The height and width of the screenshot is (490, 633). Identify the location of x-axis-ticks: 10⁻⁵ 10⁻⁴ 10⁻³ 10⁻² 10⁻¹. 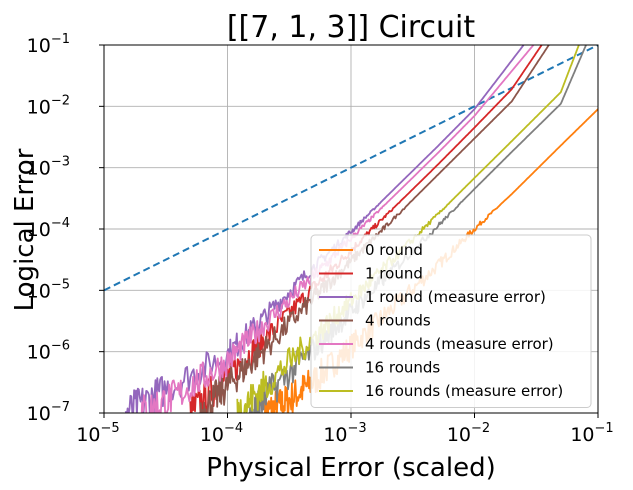
(345, 429).